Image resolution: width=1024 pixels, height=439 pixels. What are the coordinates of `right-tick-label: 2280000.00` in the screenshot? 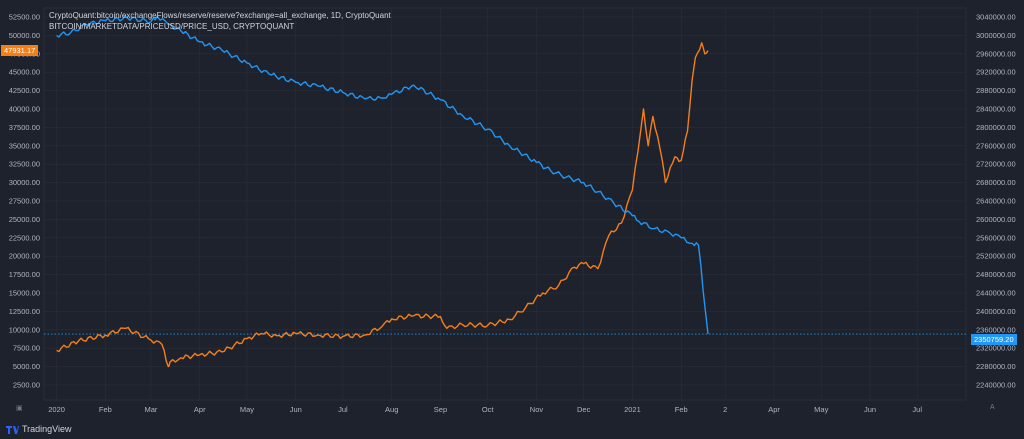 It's located at (996, 366).